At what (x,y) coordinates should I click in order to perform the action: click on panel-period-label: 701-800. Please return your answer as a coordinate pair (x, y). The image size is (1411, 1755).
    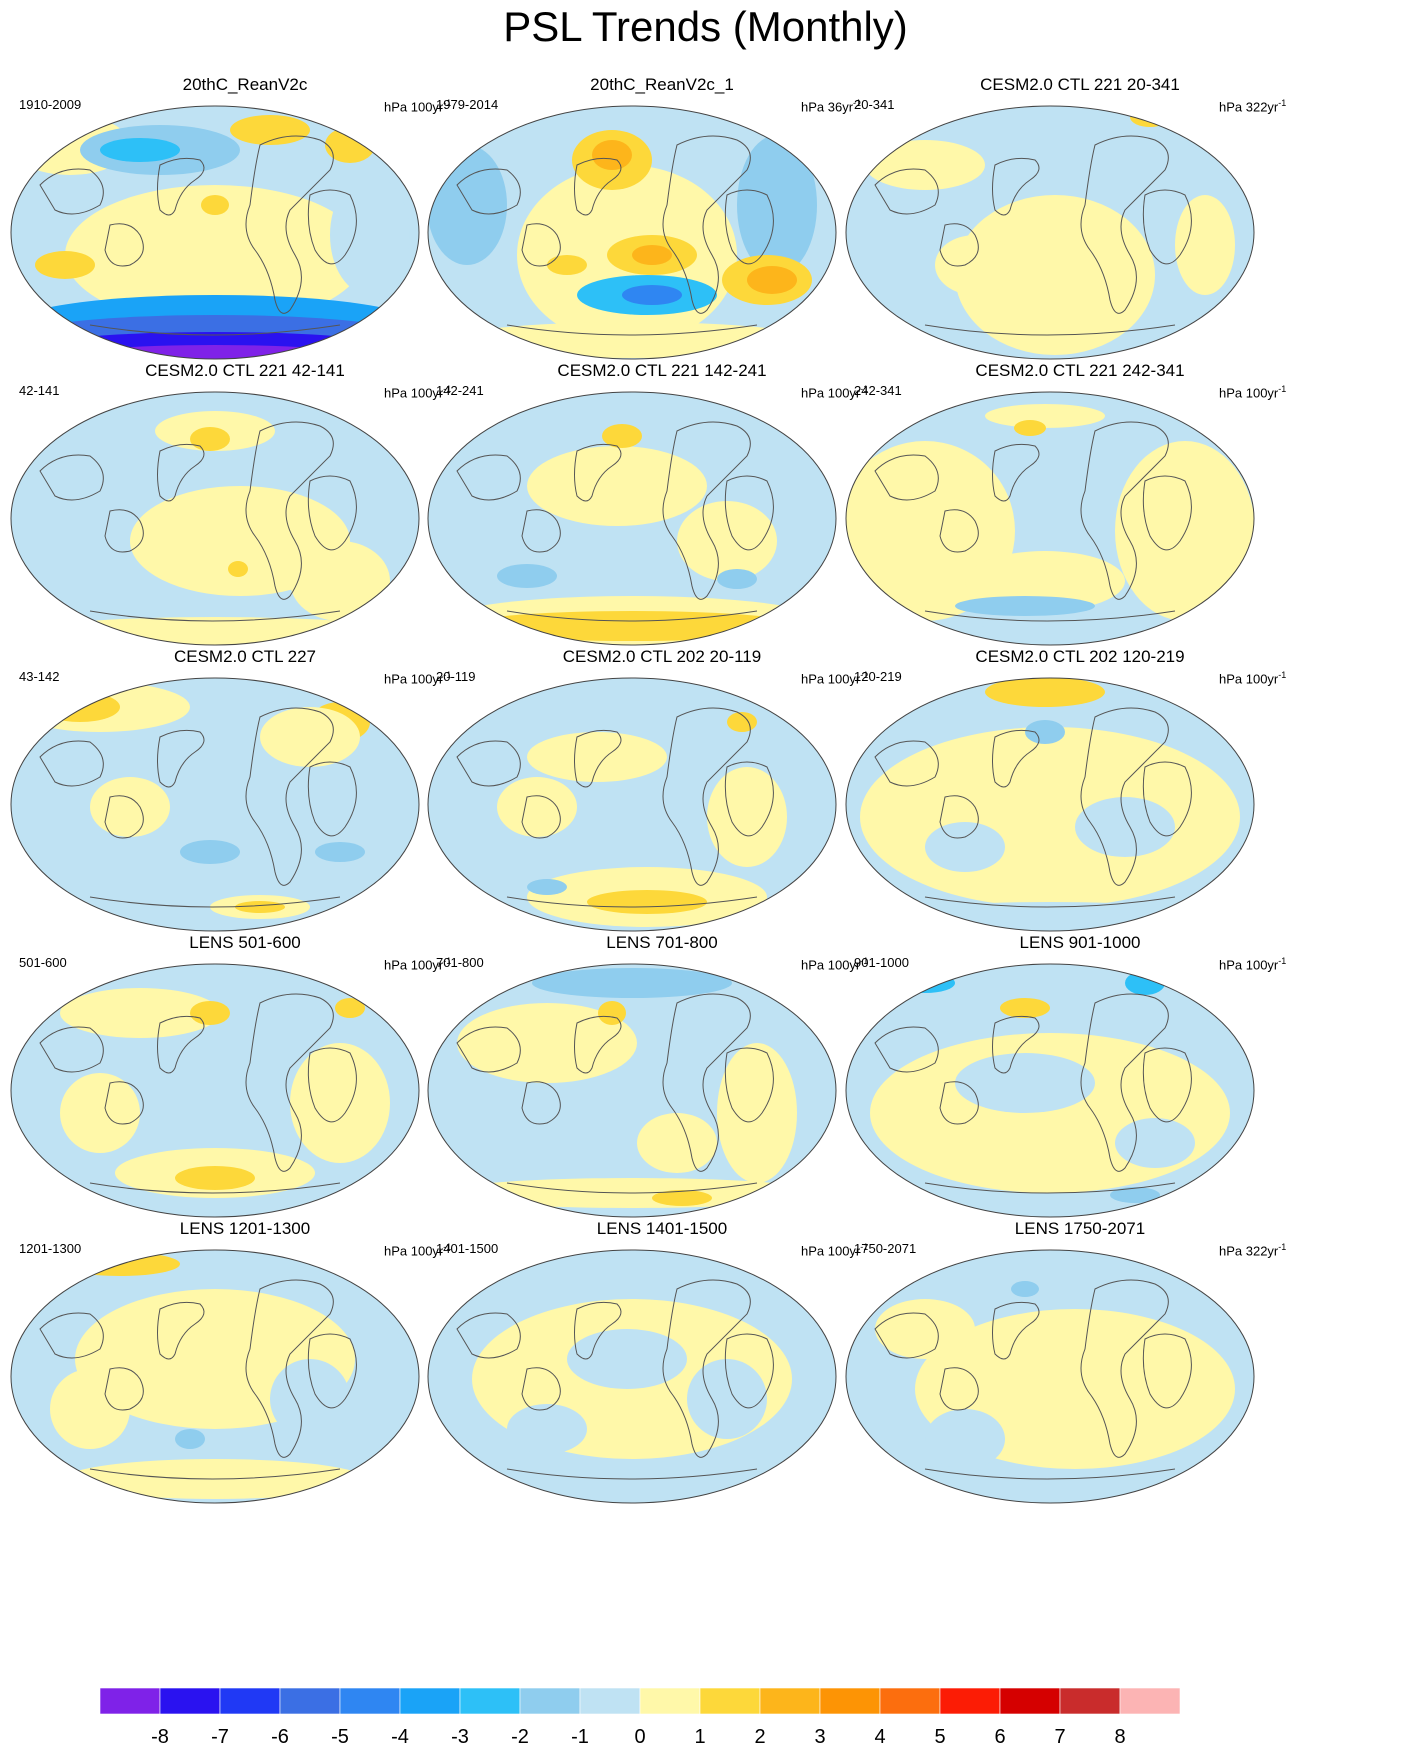
    Looking at the image, I should click on (460, 962).